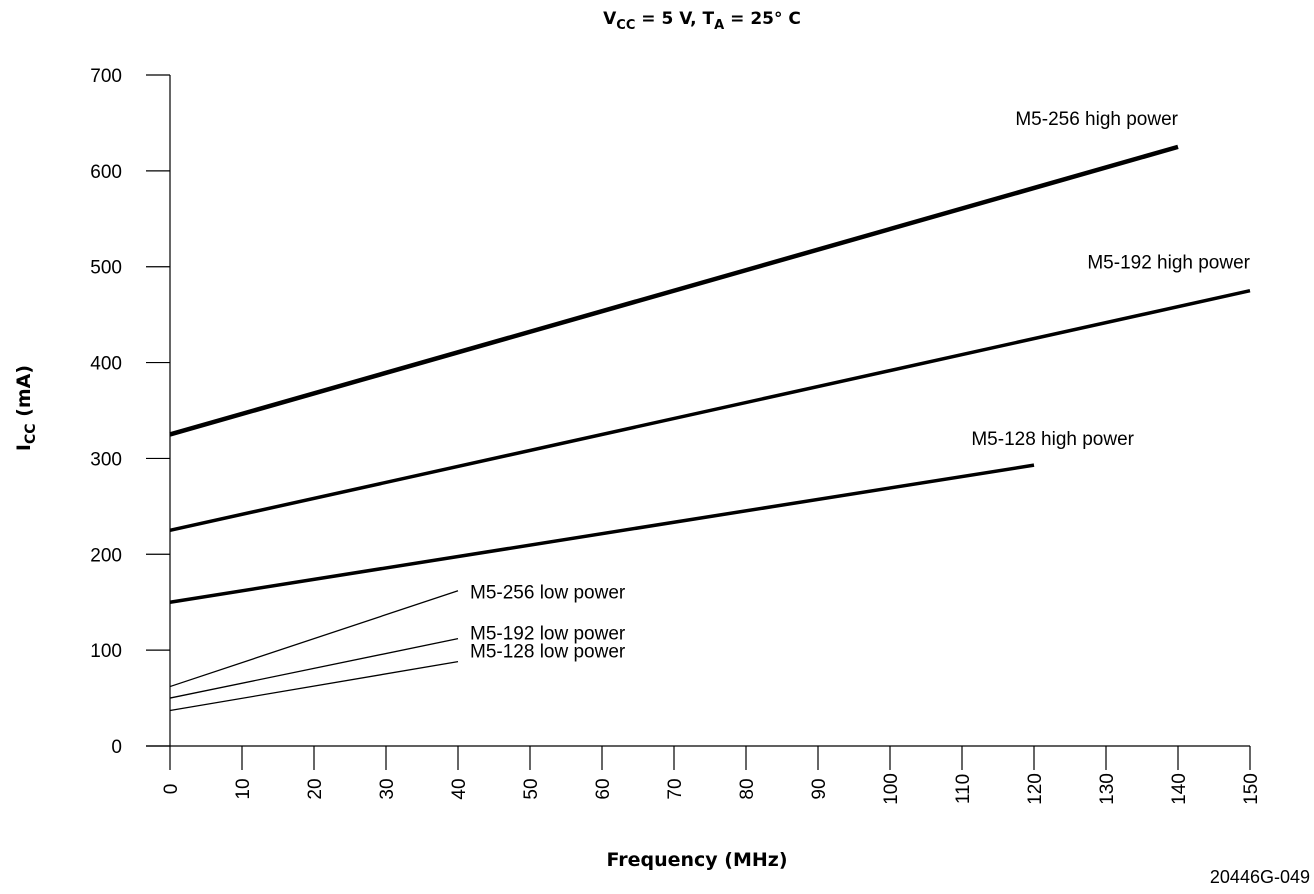 Image resolution: width=1314 pixels, height=894 pixels. Describe the element at coordinates (1260, 877) in the screenshot. I see `figure-id: 20446G-049` at that location.